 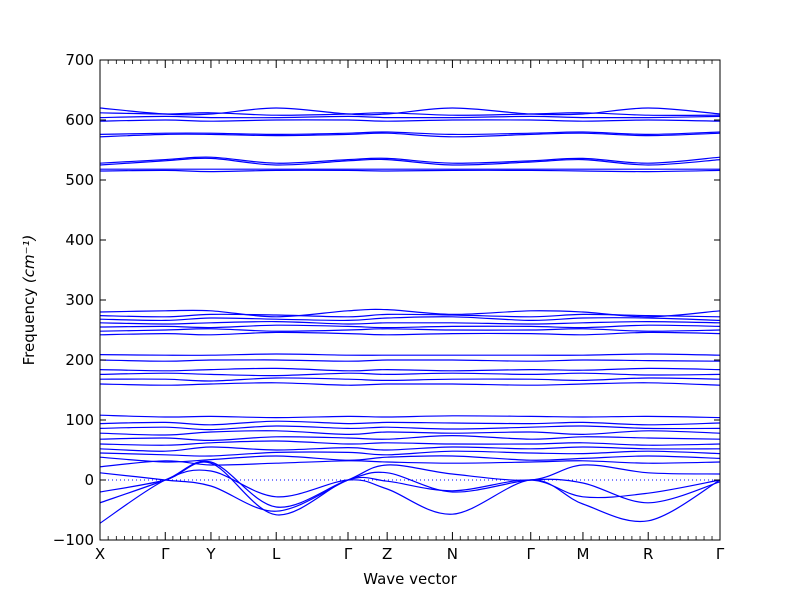 I want to click on y-axis-label: Frequency (cm⁻¹), so click(x=29, y=300).